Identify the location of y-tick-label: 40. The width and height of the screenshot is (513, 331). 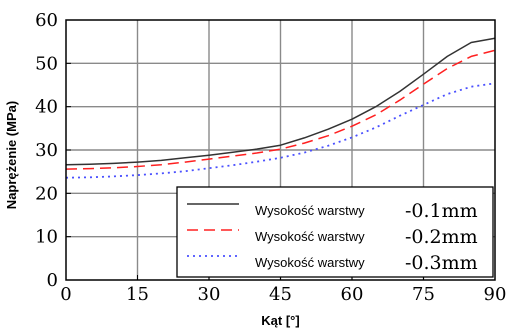
(46, 107).